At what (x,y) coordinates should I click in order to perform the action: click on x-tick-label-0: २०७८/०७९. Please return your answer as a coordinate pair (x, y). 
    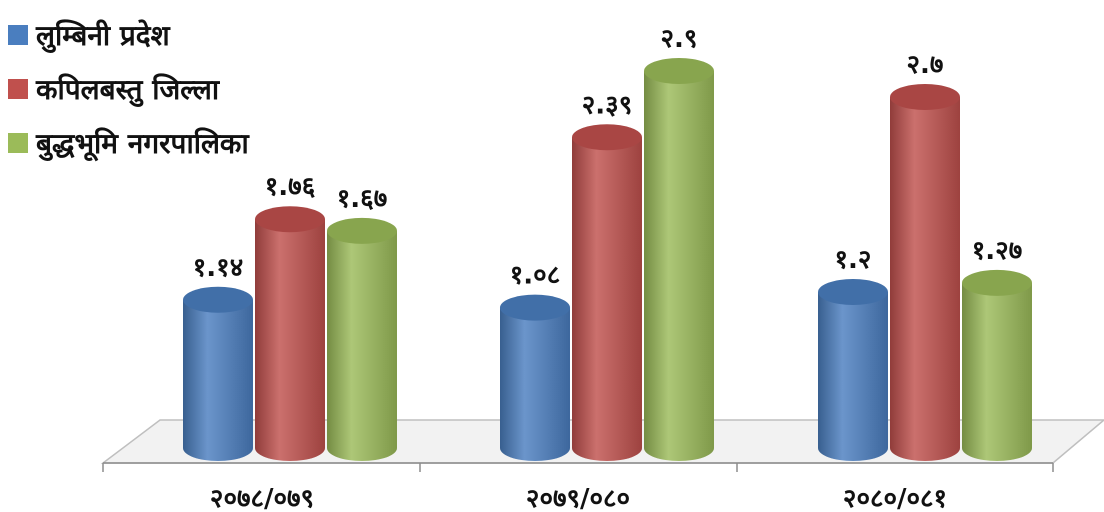
    Looking at the image, I should click on (262, 498).